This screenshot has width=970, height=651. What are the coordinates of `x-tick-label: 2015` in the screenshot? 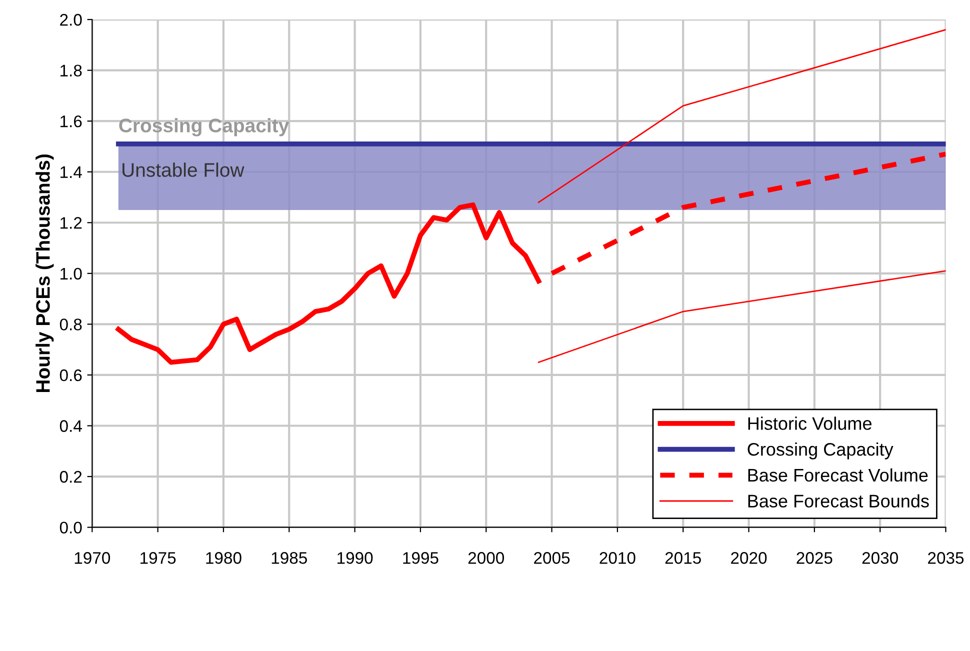 It's located at (683, 558).